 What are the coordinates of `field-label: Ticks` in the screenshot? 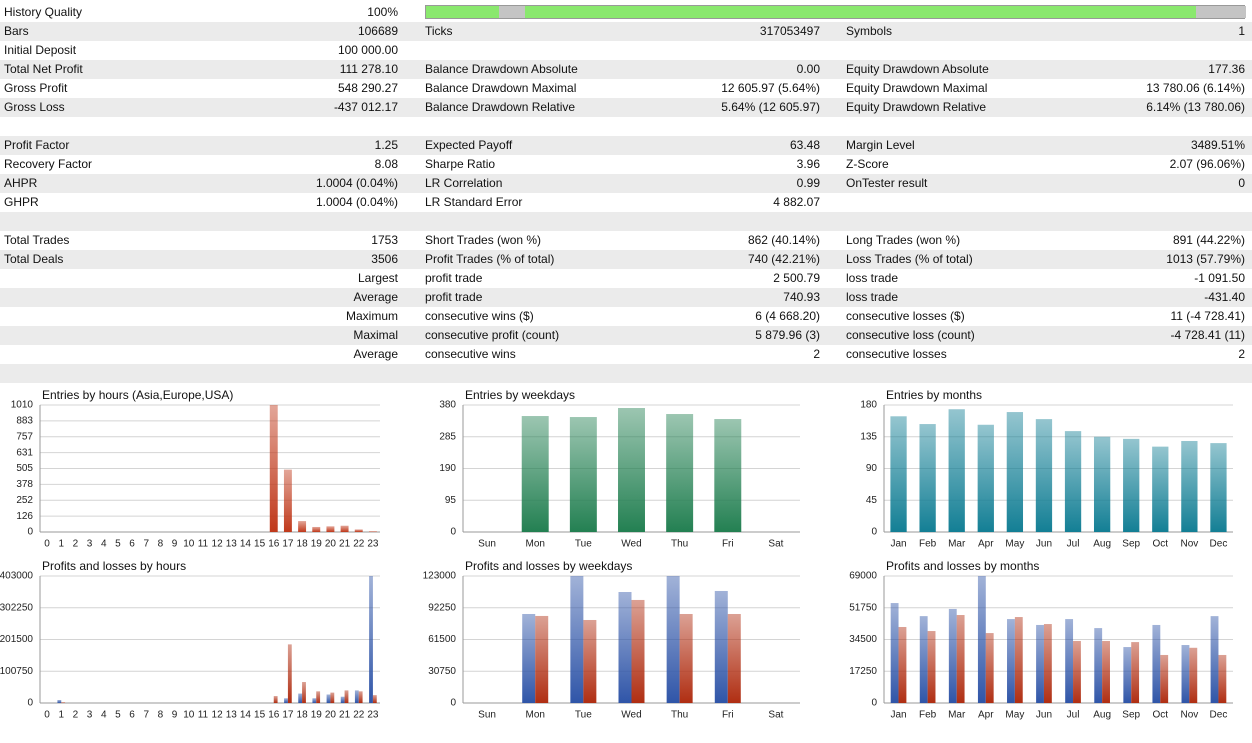 It's located at (439, 31).